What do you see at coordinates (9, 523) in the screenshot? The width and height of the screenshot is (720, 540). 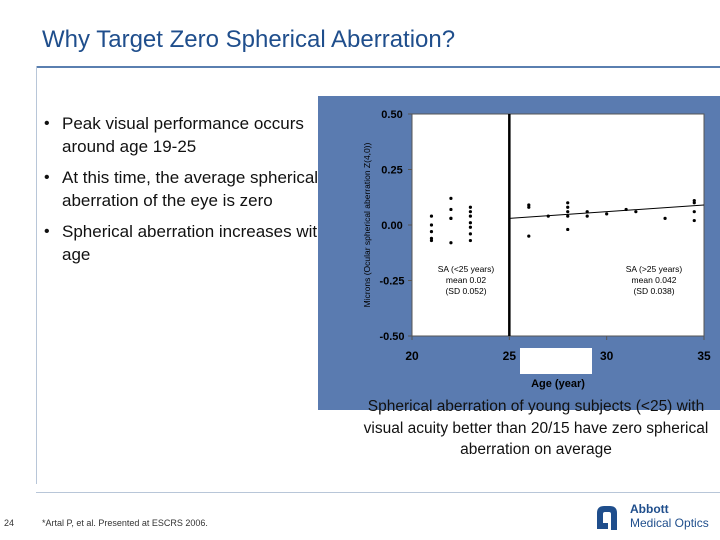 I see `page-number: 24` at bounding box center [9, 523].